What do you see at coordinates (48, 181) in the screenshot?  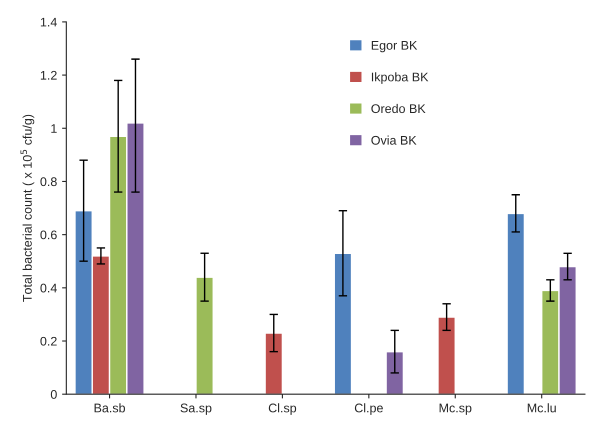 I see `y-tick-label: 0.8` at bounding box center [48, 181].